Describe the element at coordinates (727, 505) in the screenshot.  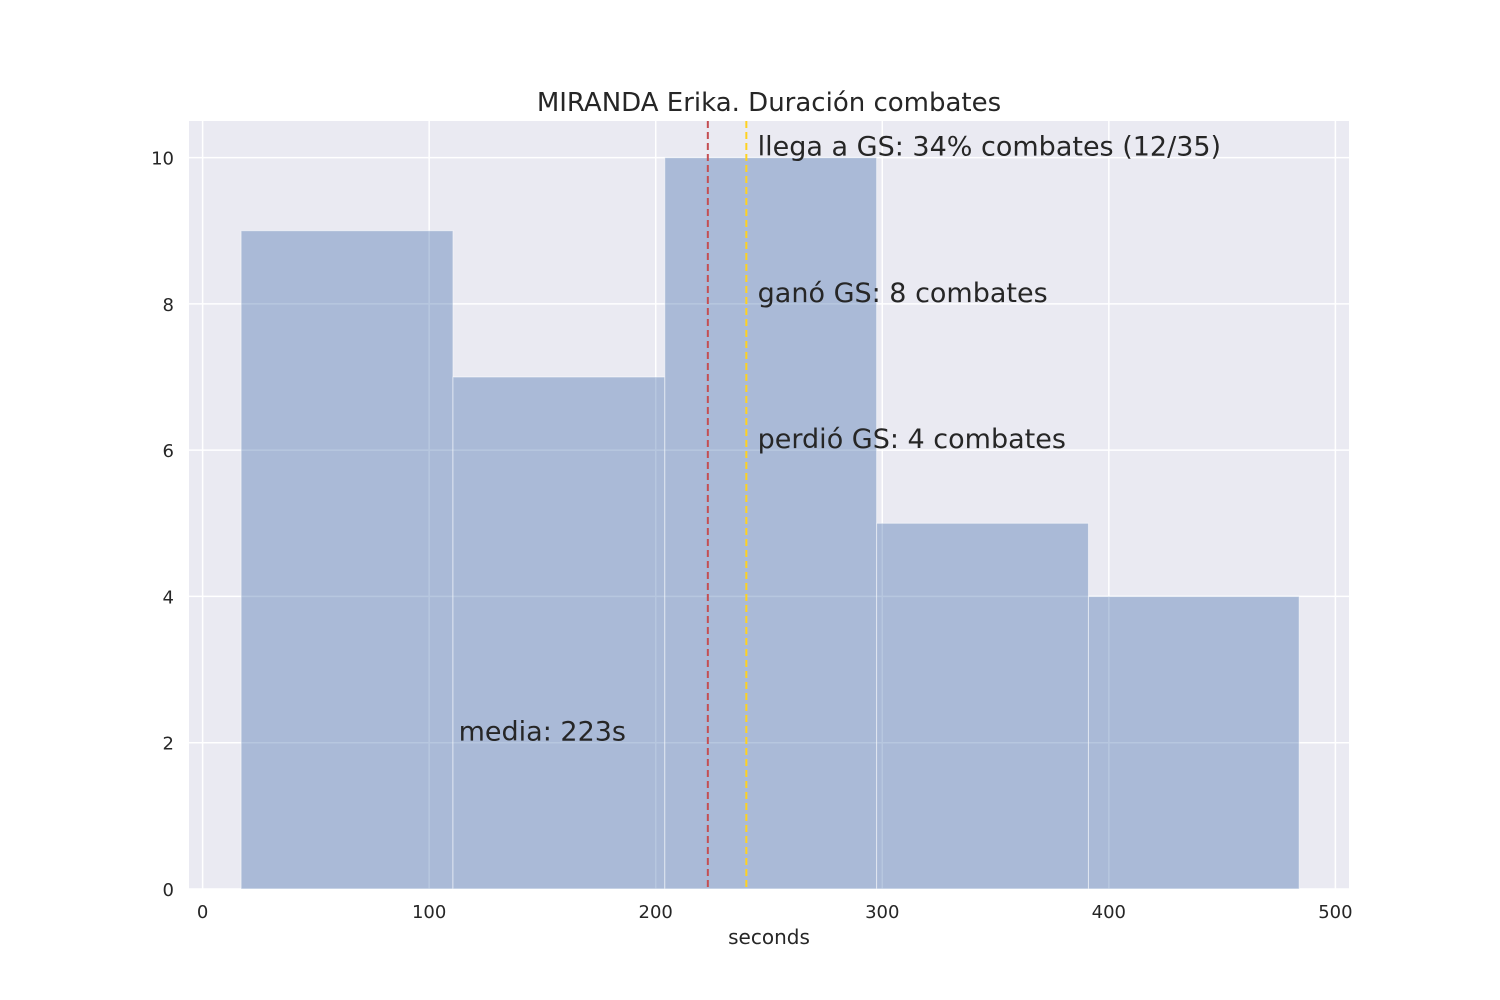
I see `reference-lines` at that location.